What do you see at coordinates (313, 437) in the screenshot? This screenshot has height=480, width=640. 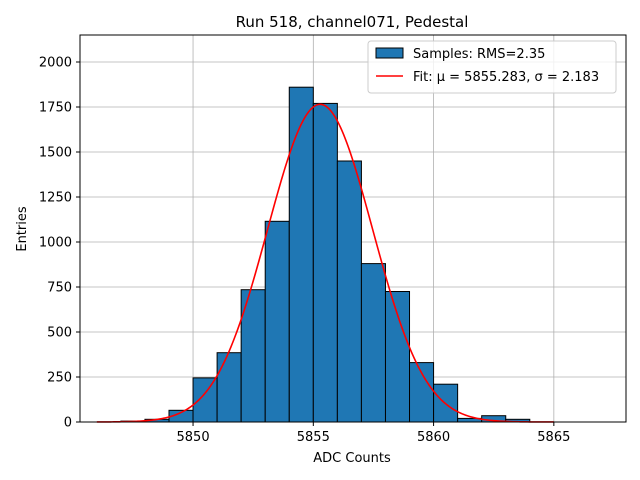 I see `x-tick-label: 5855` at bounding box center [313, 437].